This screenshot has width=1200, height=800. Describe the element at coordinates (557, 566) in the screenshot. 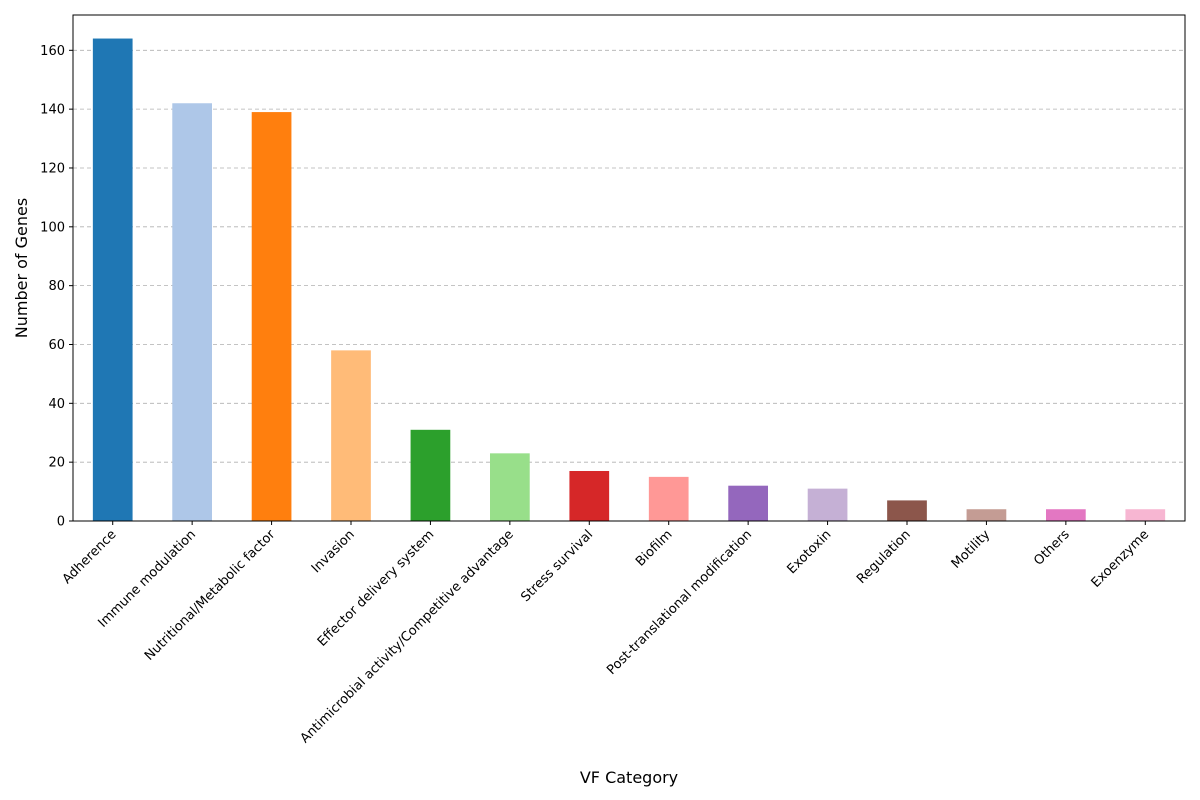

I see `x-tick-label: Stress survival` at that location.